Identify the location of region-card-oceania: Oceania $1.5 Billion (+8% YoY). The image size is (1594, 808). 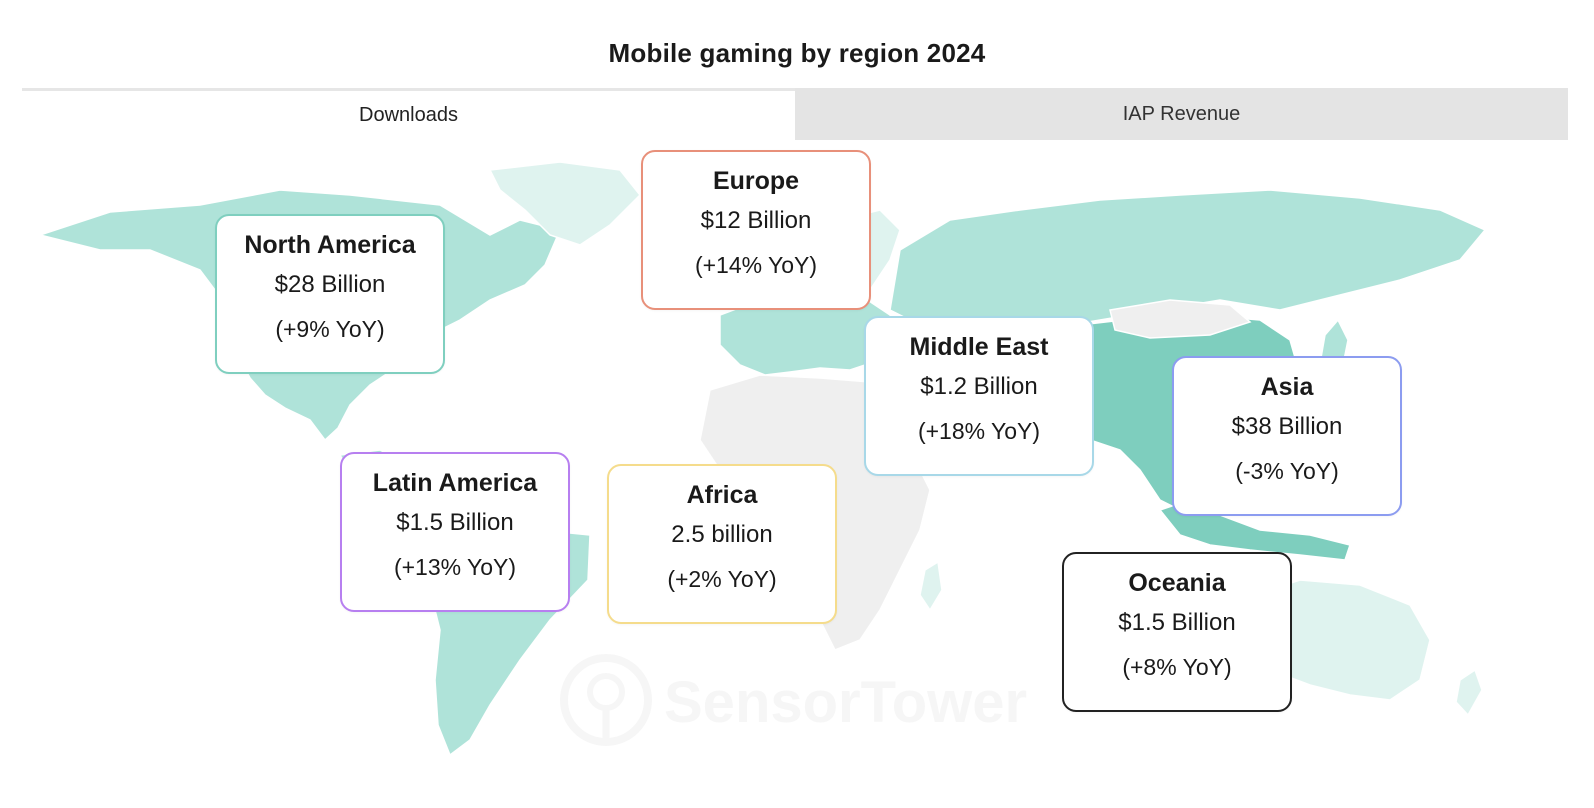
(1177, 632).